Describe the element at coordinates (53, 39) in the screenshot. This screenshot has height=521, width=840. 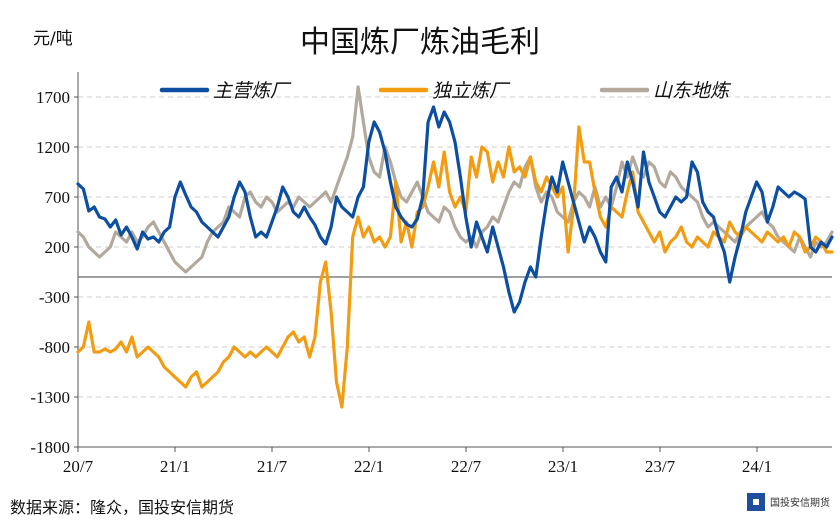
I see `y-axis-unit: 元/吨` at that location.